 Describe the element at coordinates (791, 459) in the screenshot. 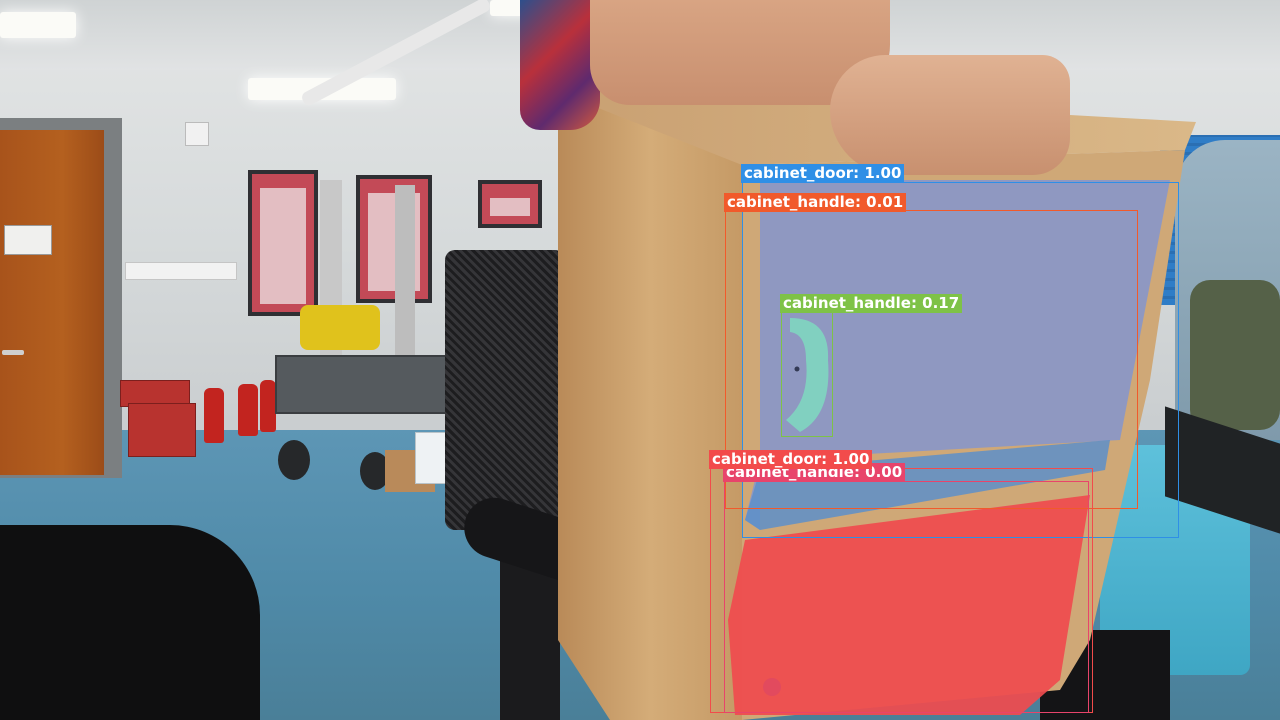

I see `detection-label-cabinet-door-lower: cabinet_door: 1.00` at that location.